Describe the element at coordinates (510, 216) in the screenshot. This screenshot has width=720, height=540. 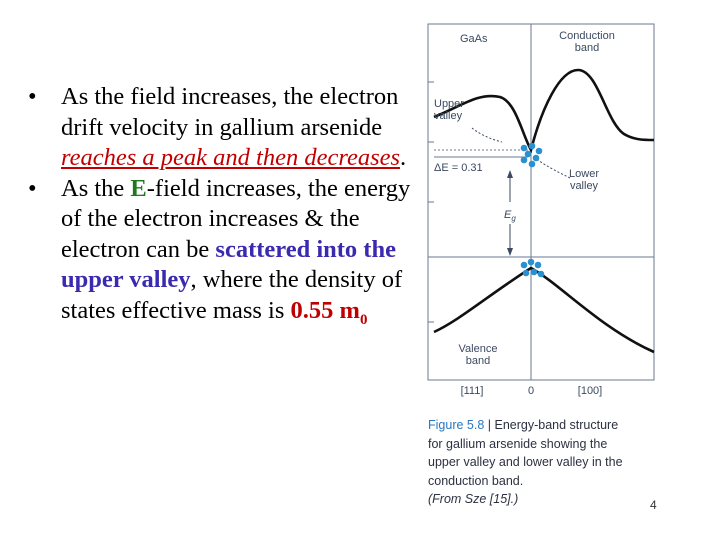
I see `band-gap-label: Eg` at that location.